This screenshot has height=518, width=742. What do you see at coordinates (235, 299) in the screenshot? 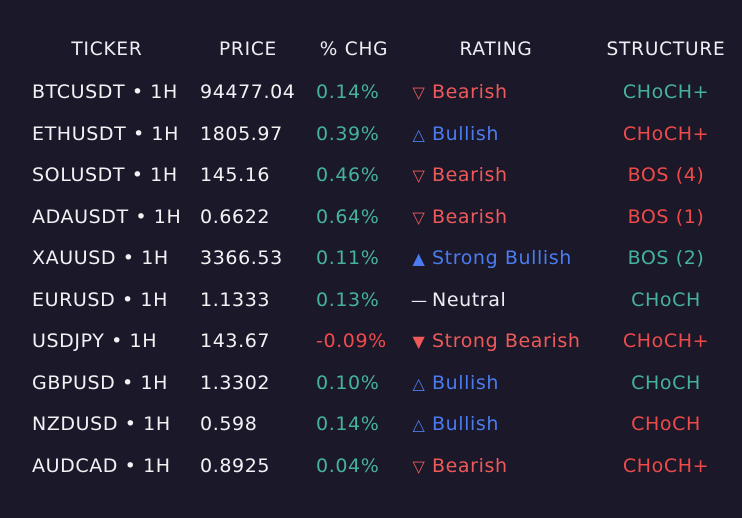
I see `price-cell: 1.1333` at bounding box center [235, 299].